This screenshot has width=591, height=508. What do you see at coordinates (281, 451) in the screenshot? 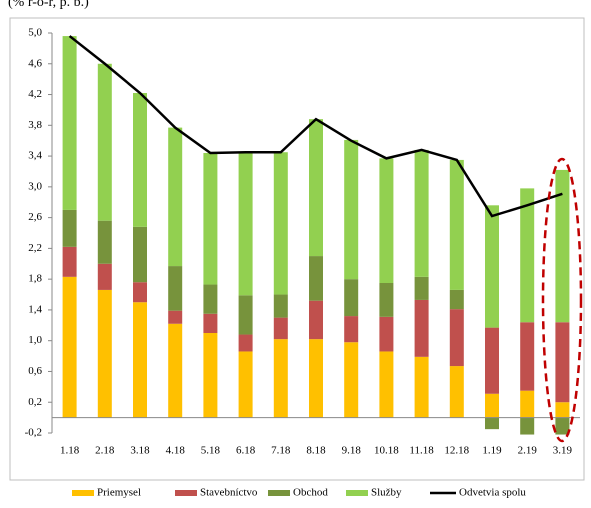
I see `x-tick-label: 7.18` at bounding box center [281, 451].